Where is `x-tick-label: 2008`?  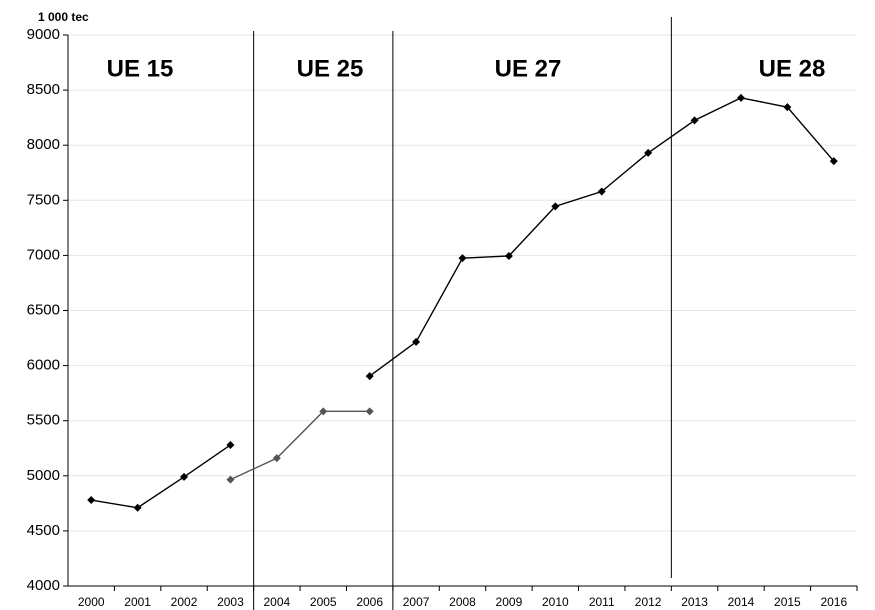
x-tick-label: 2008 is located at coordinates (462, 602).